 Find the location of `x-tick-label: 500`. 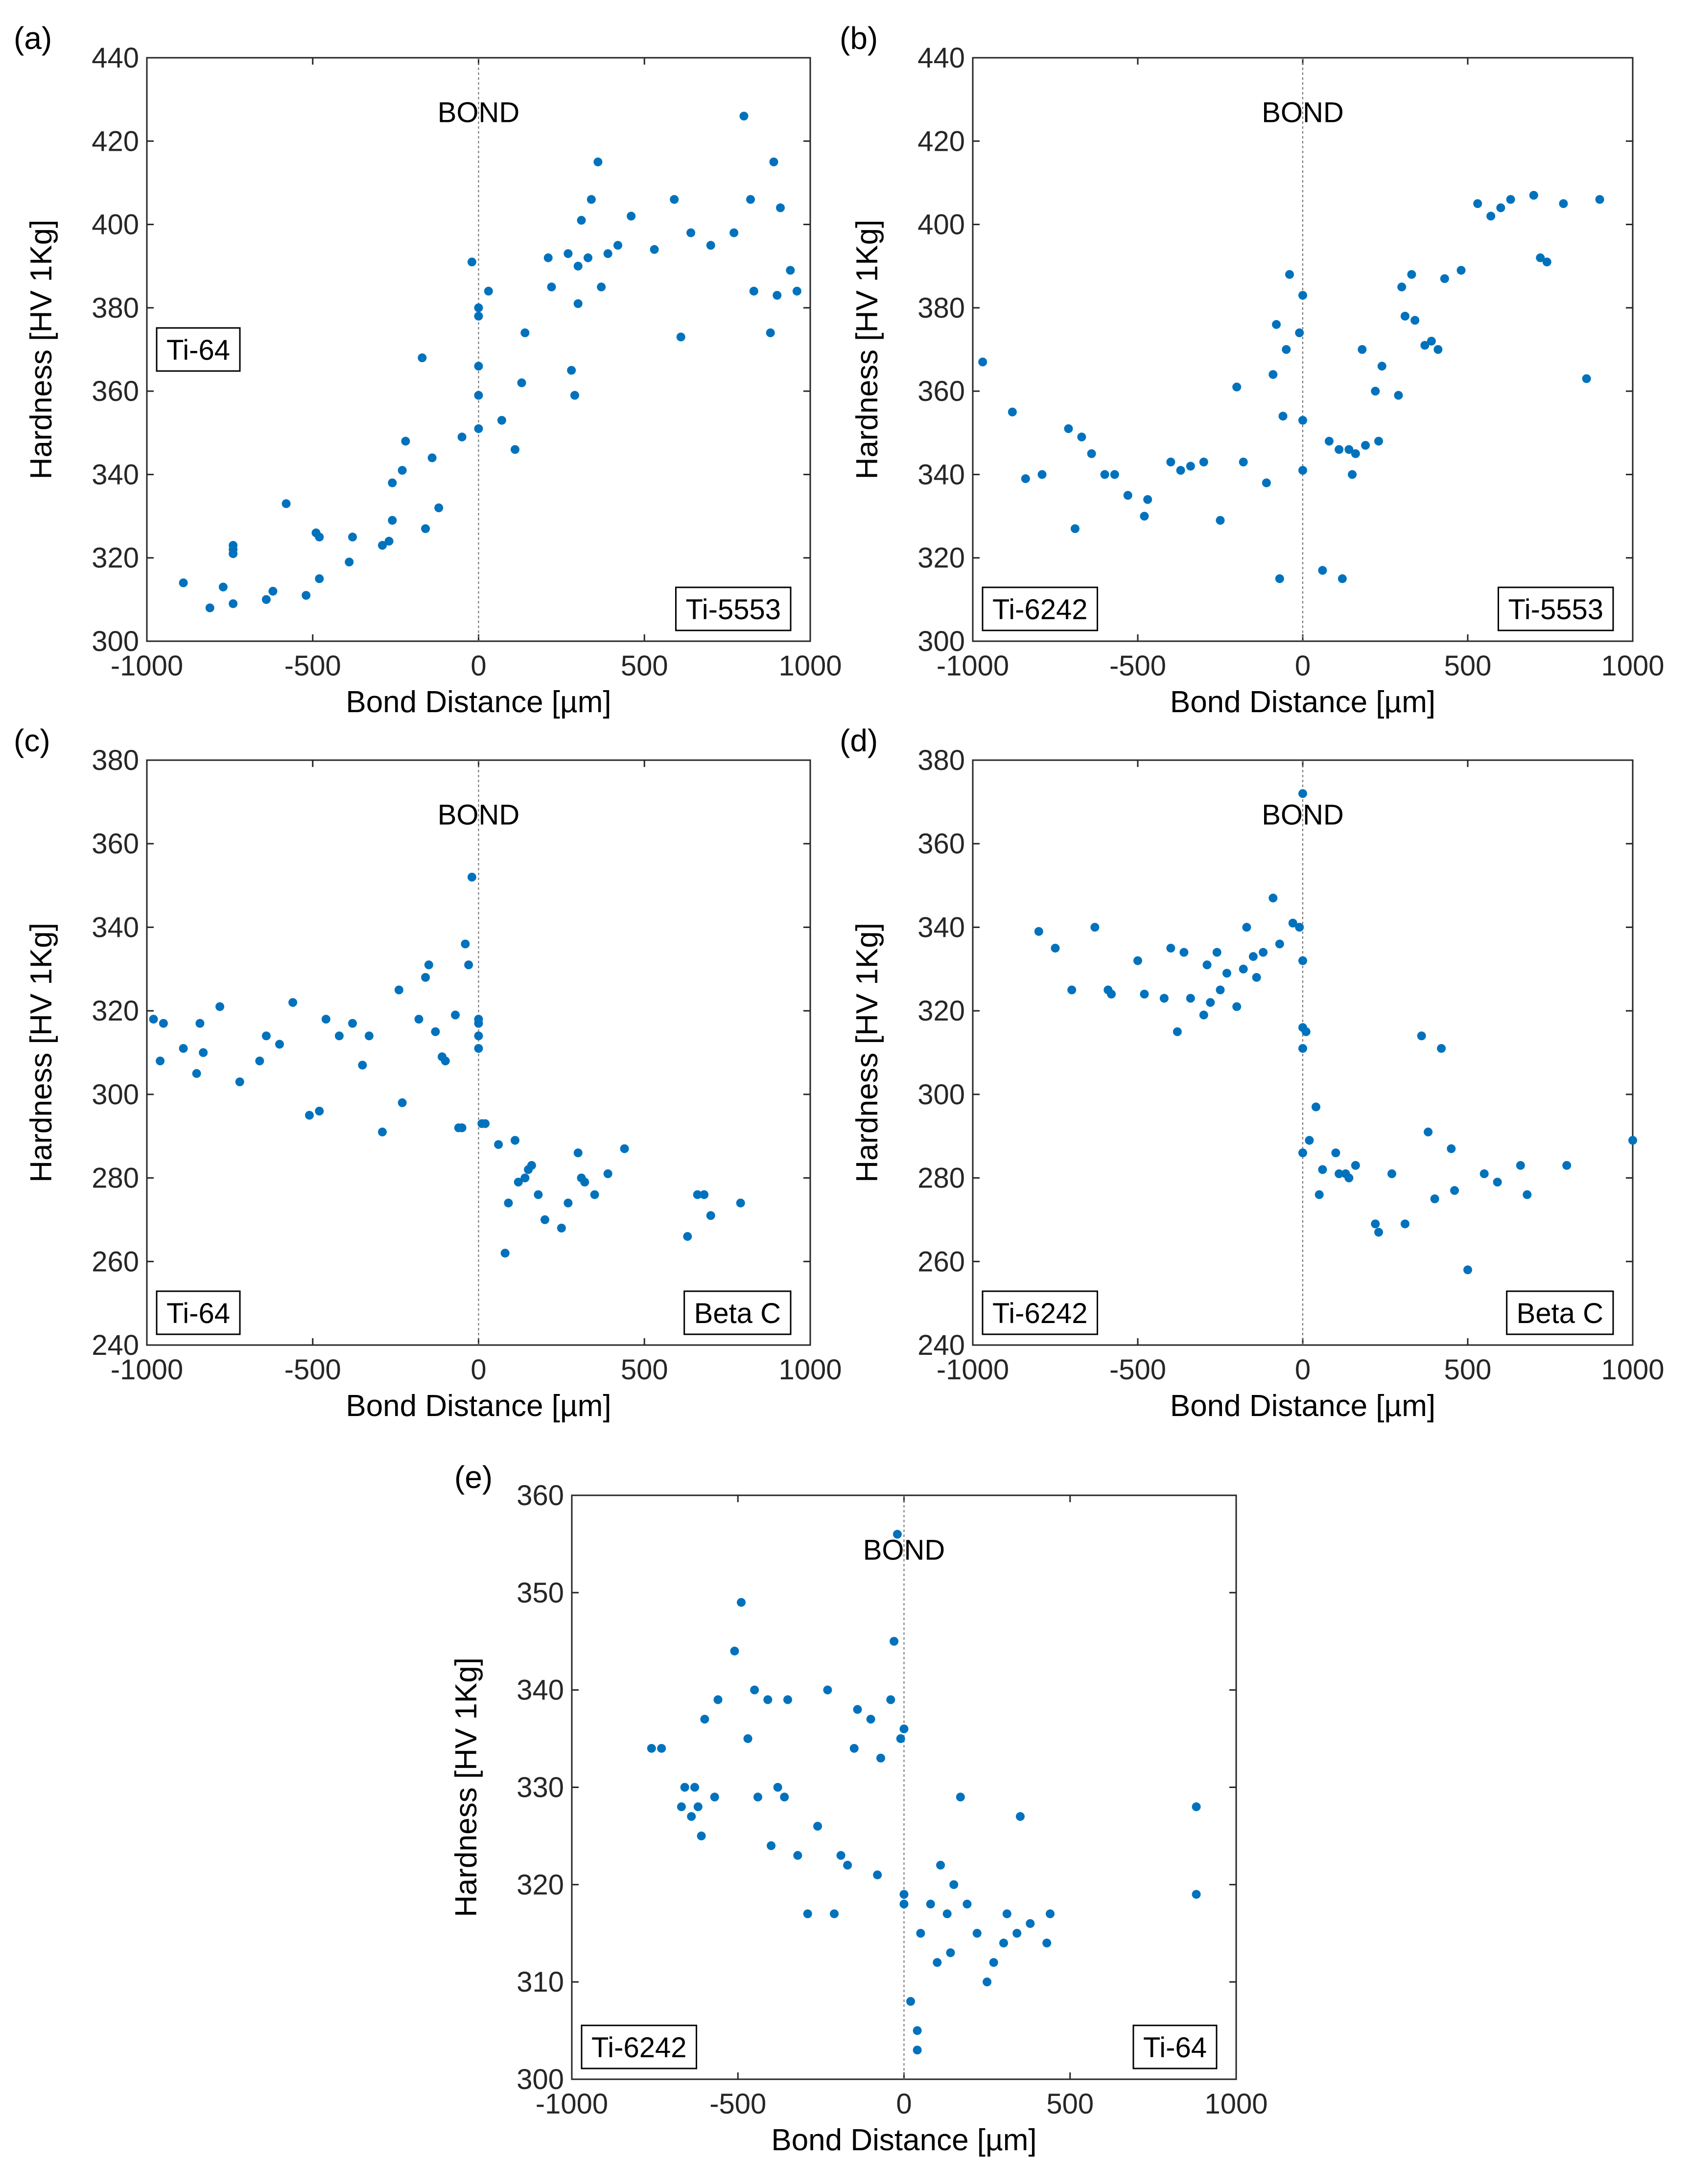

x-tick-label: 500 is located at coordinates (1070, 2104).